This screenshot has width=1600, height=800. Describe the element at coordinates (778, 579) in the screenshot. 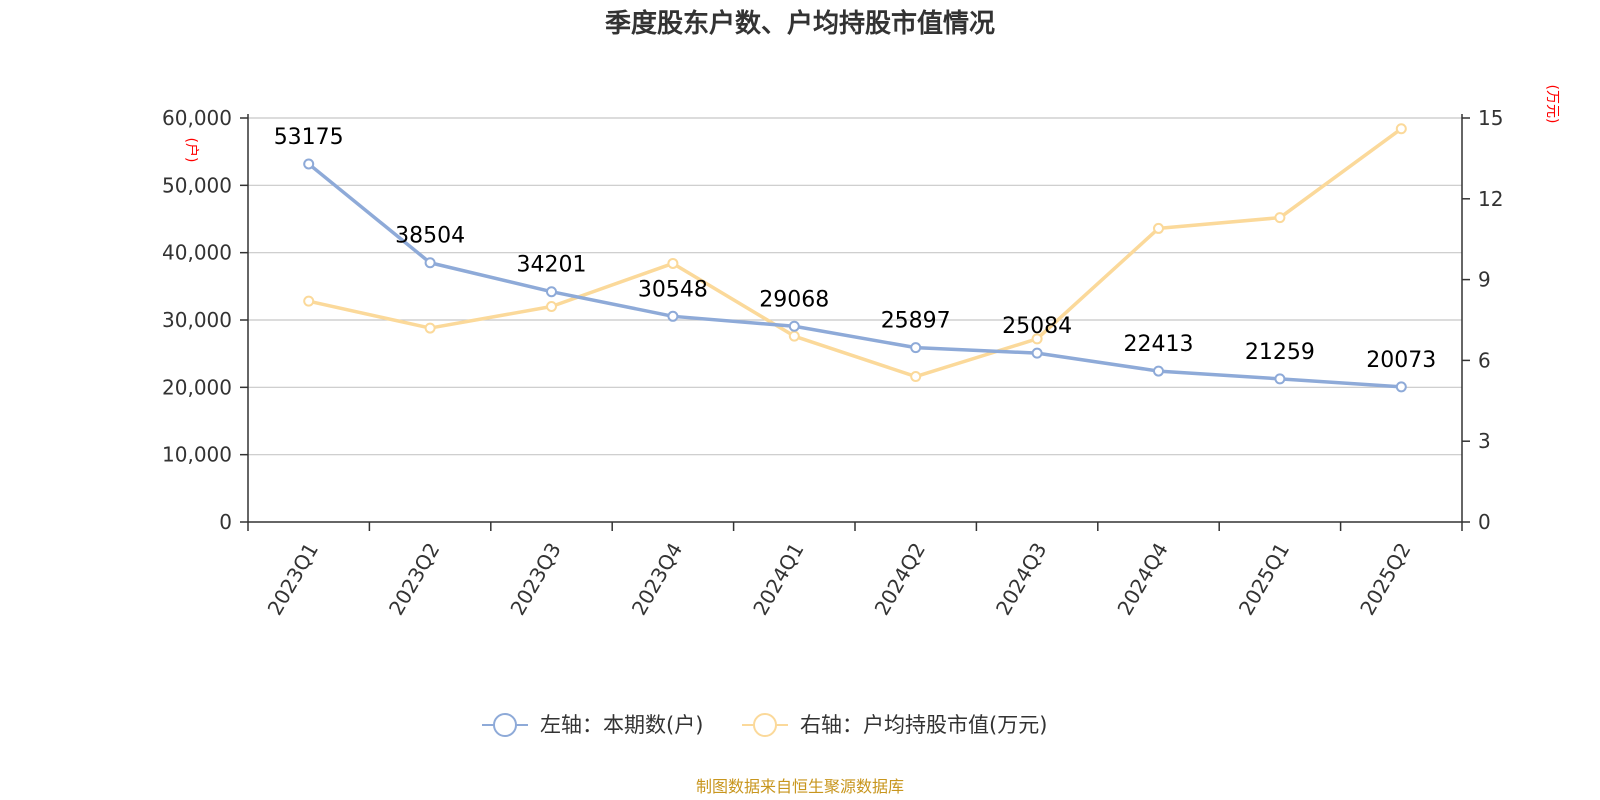

I see `x-tick-label: 2024Q1` at that location.